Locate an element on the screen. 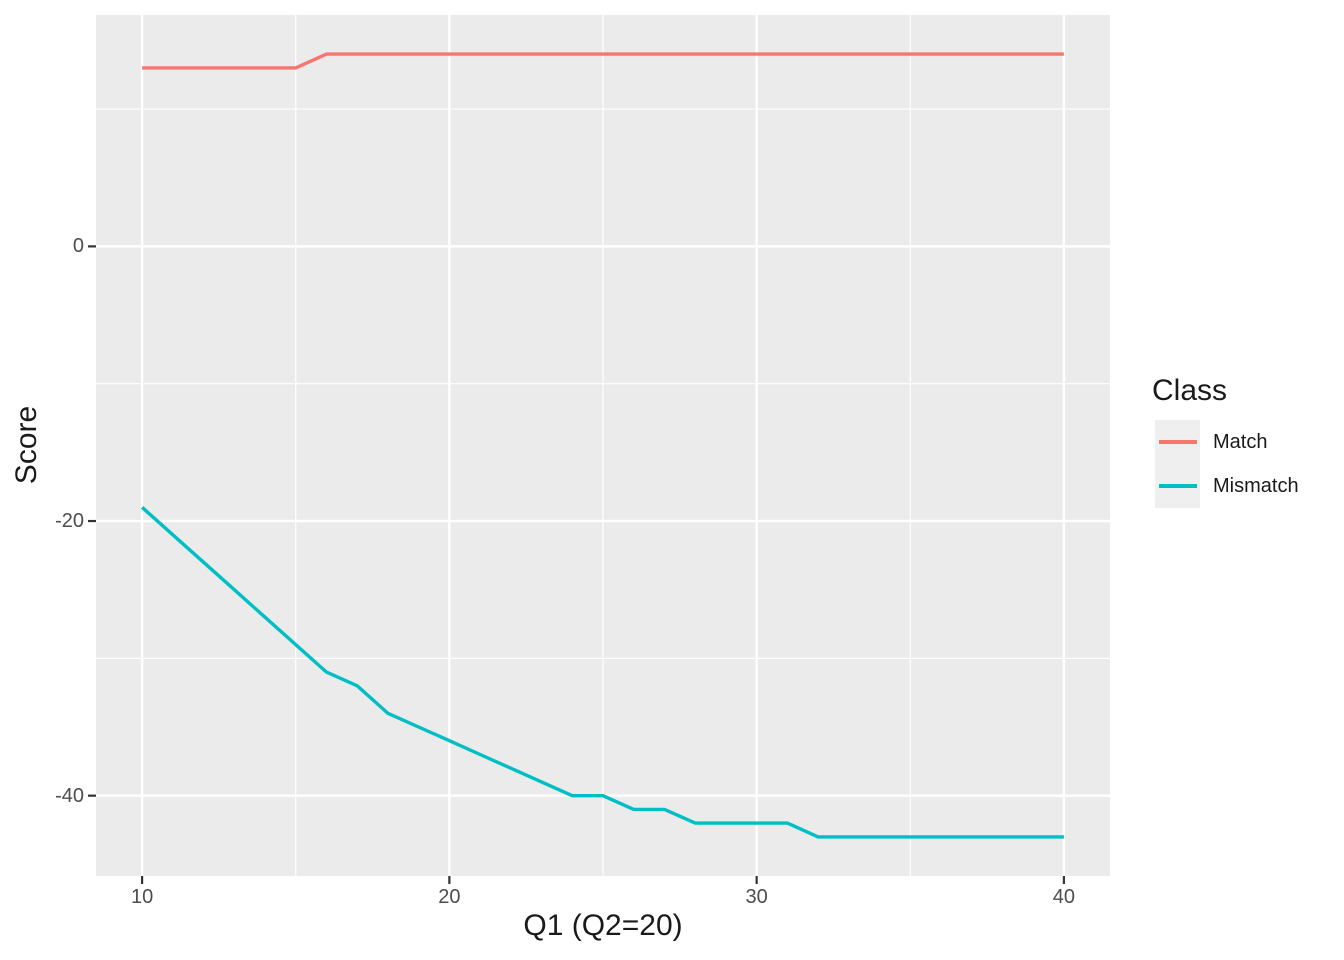 This screenshot has height=960, width=1344. x-axis-title: Q1 (Q2=20) is located at coordinates (603, 925).